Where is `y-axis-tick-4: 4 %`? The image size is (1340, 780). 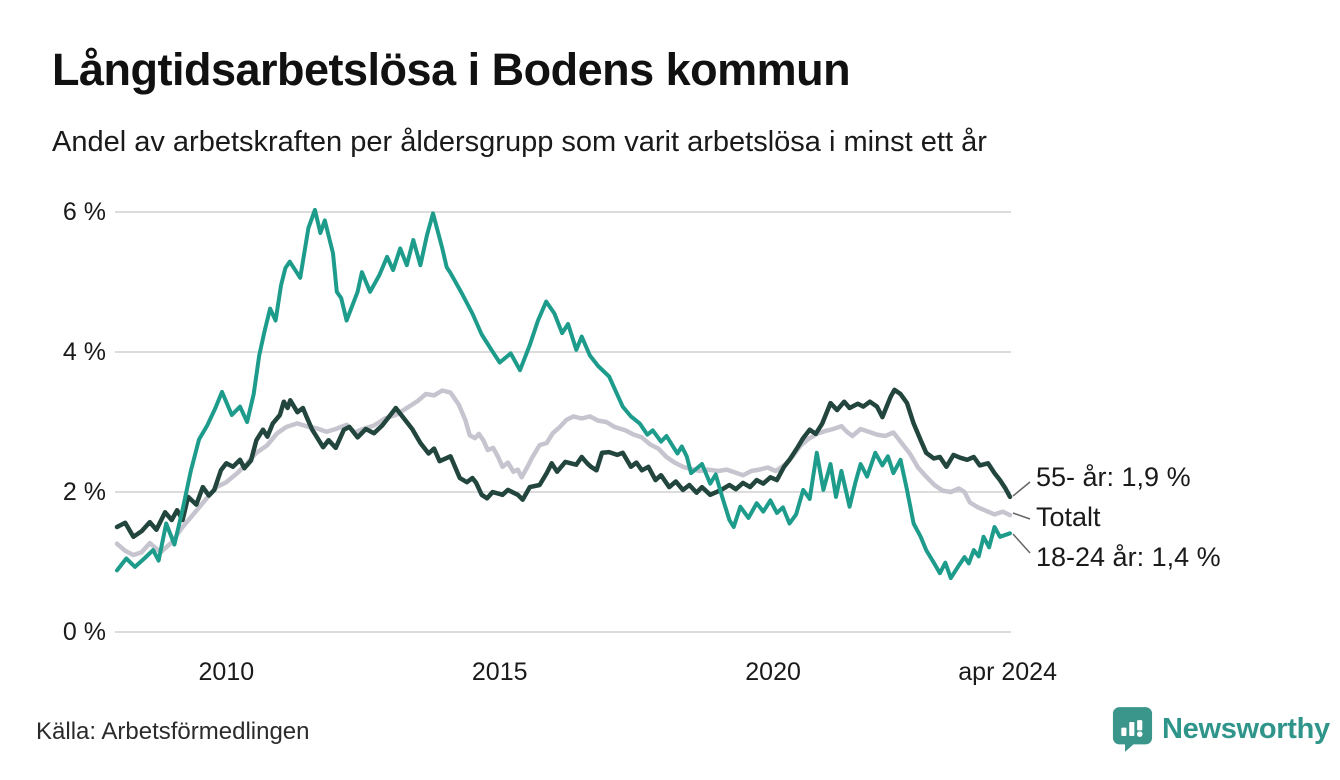 y-axis-tick-4: 4 % is located at coordinates (84, 352).